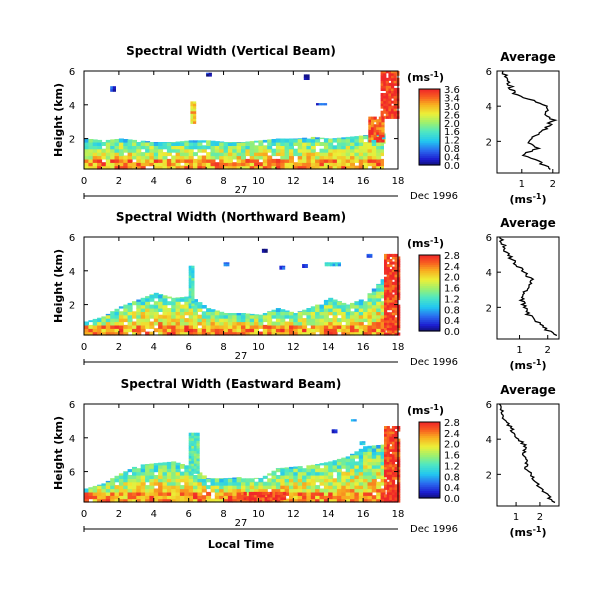 Image resolution: width=610 pixels, height=598 pixels. I want to click on inset-x-tick-label: 1, so click(519, 350).